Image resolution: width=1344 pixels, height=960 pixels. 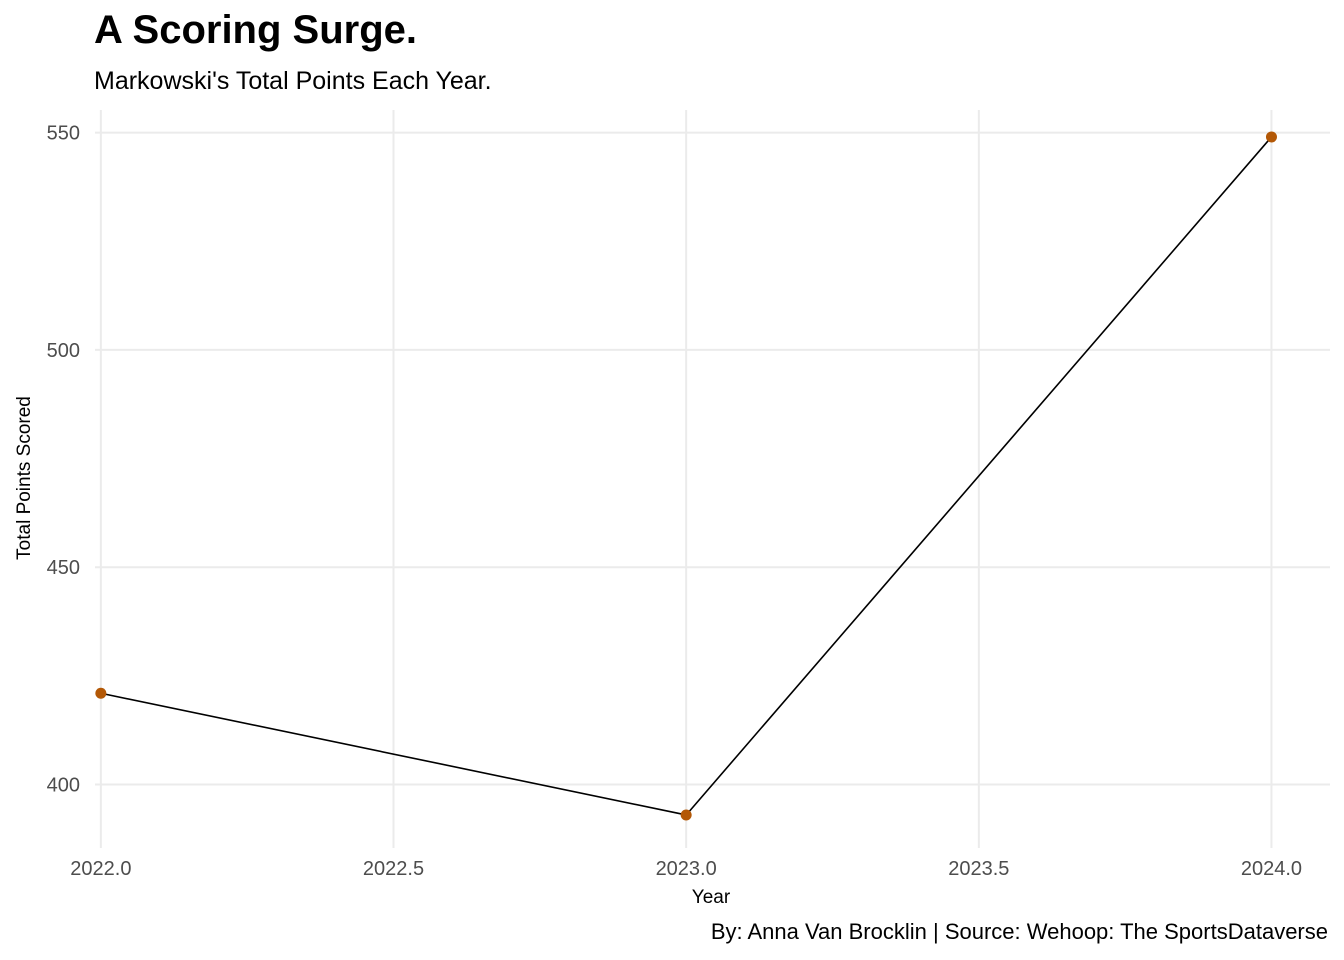 What do you see at coordinates (63, 134) in the screenshot?
I see `y-tick-label: 550` at bounding box center [63, 134].